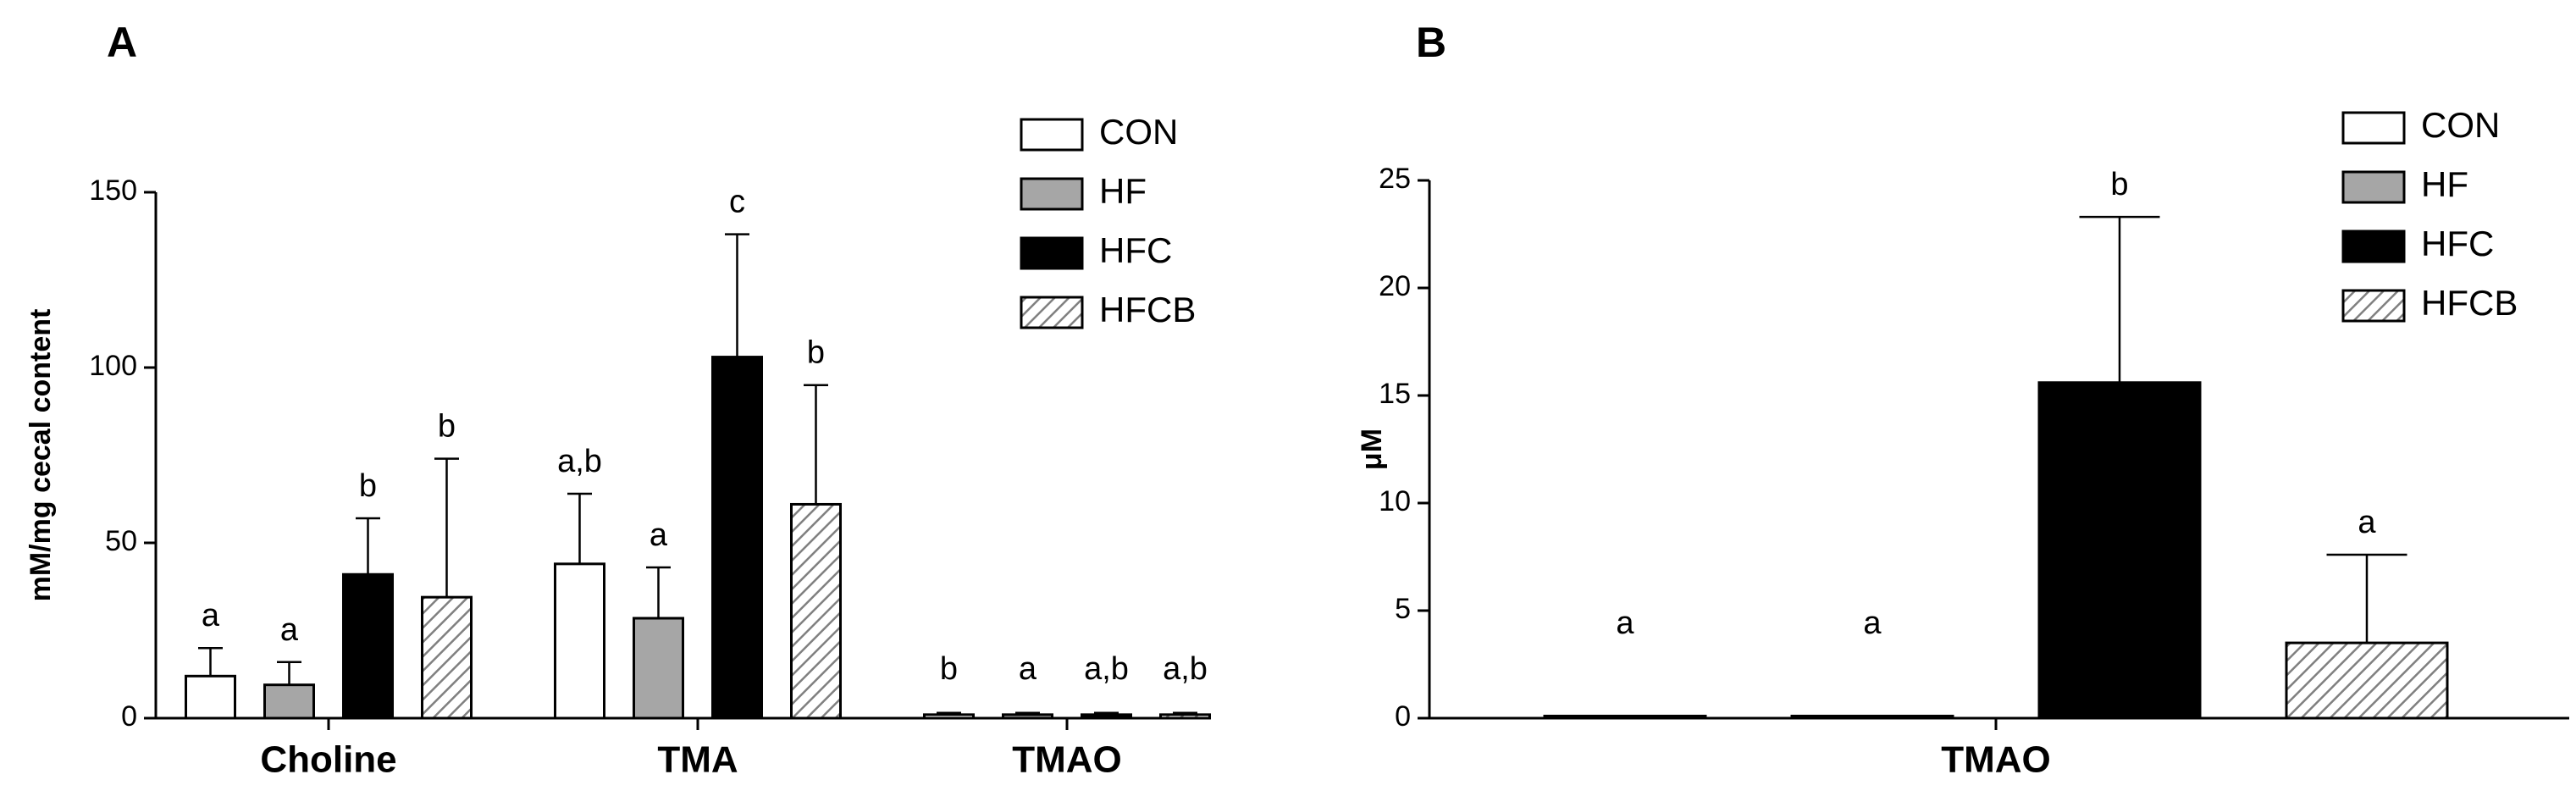 This screenshot has height=802, width=2576. I want to click on x-tick-label: Choline, so click(328, 760).